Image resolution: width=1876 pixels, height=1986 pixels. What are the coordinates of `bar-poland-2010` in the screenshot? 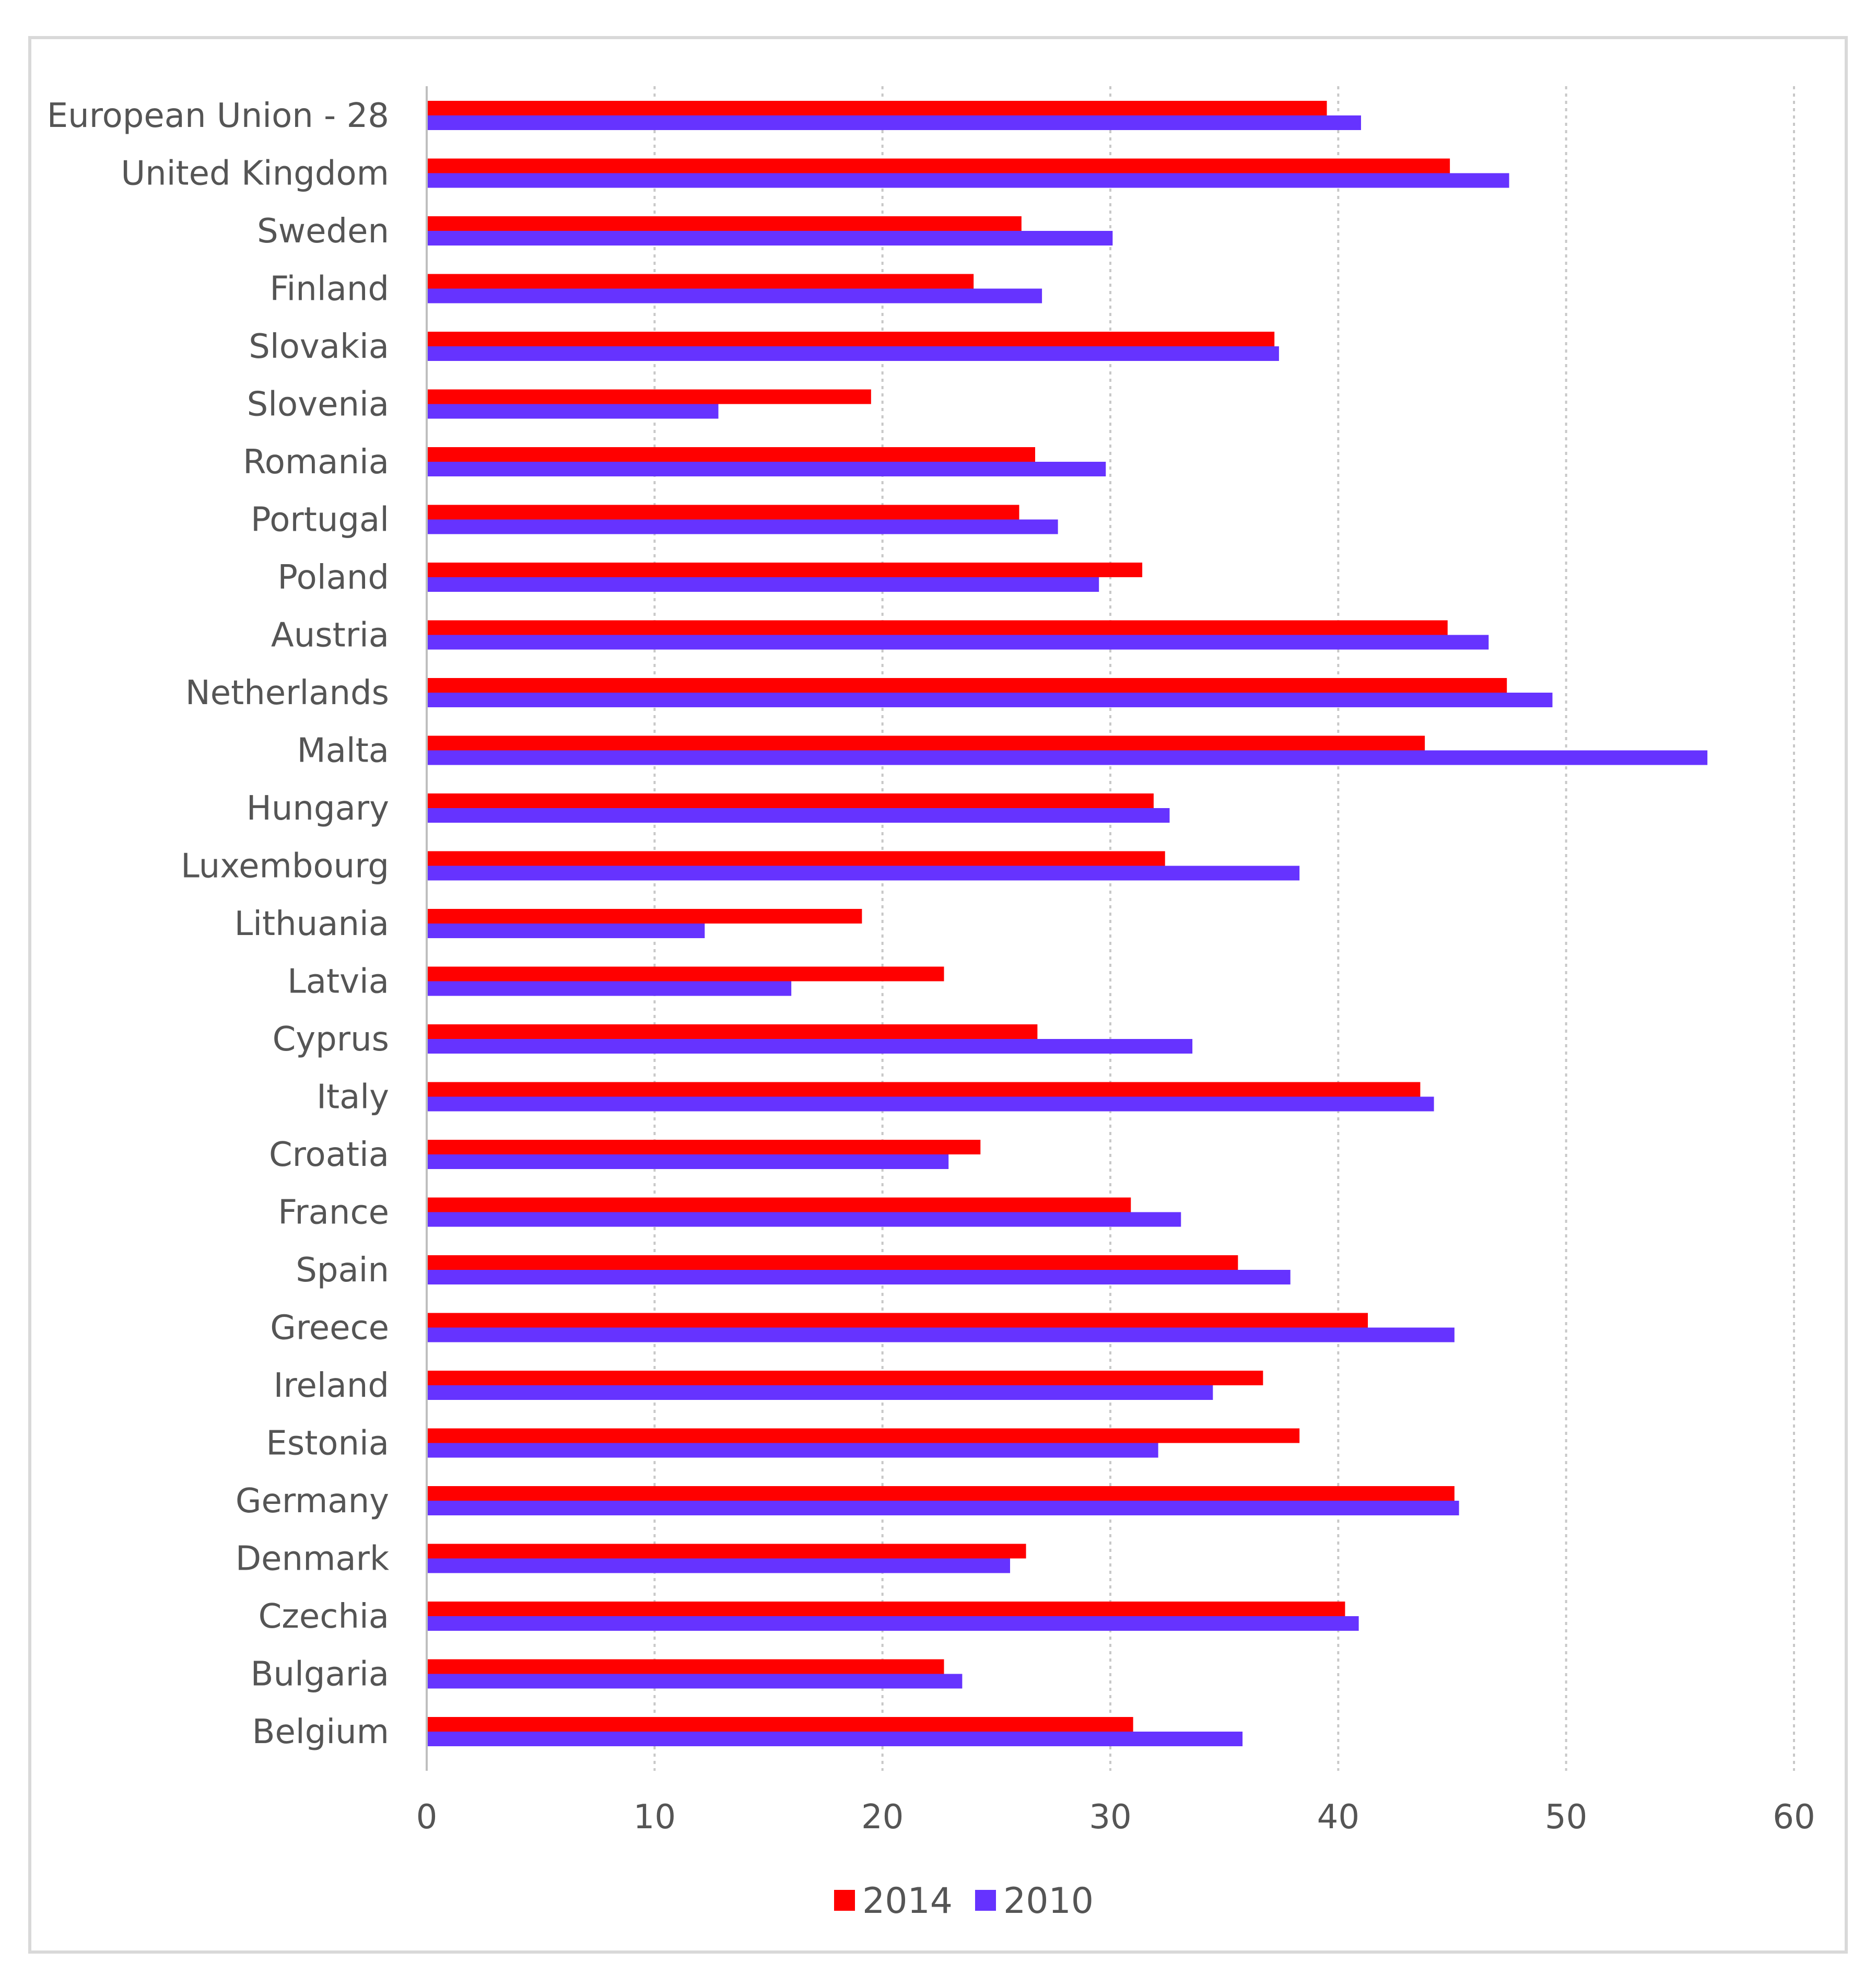 It's located at (763, 584).